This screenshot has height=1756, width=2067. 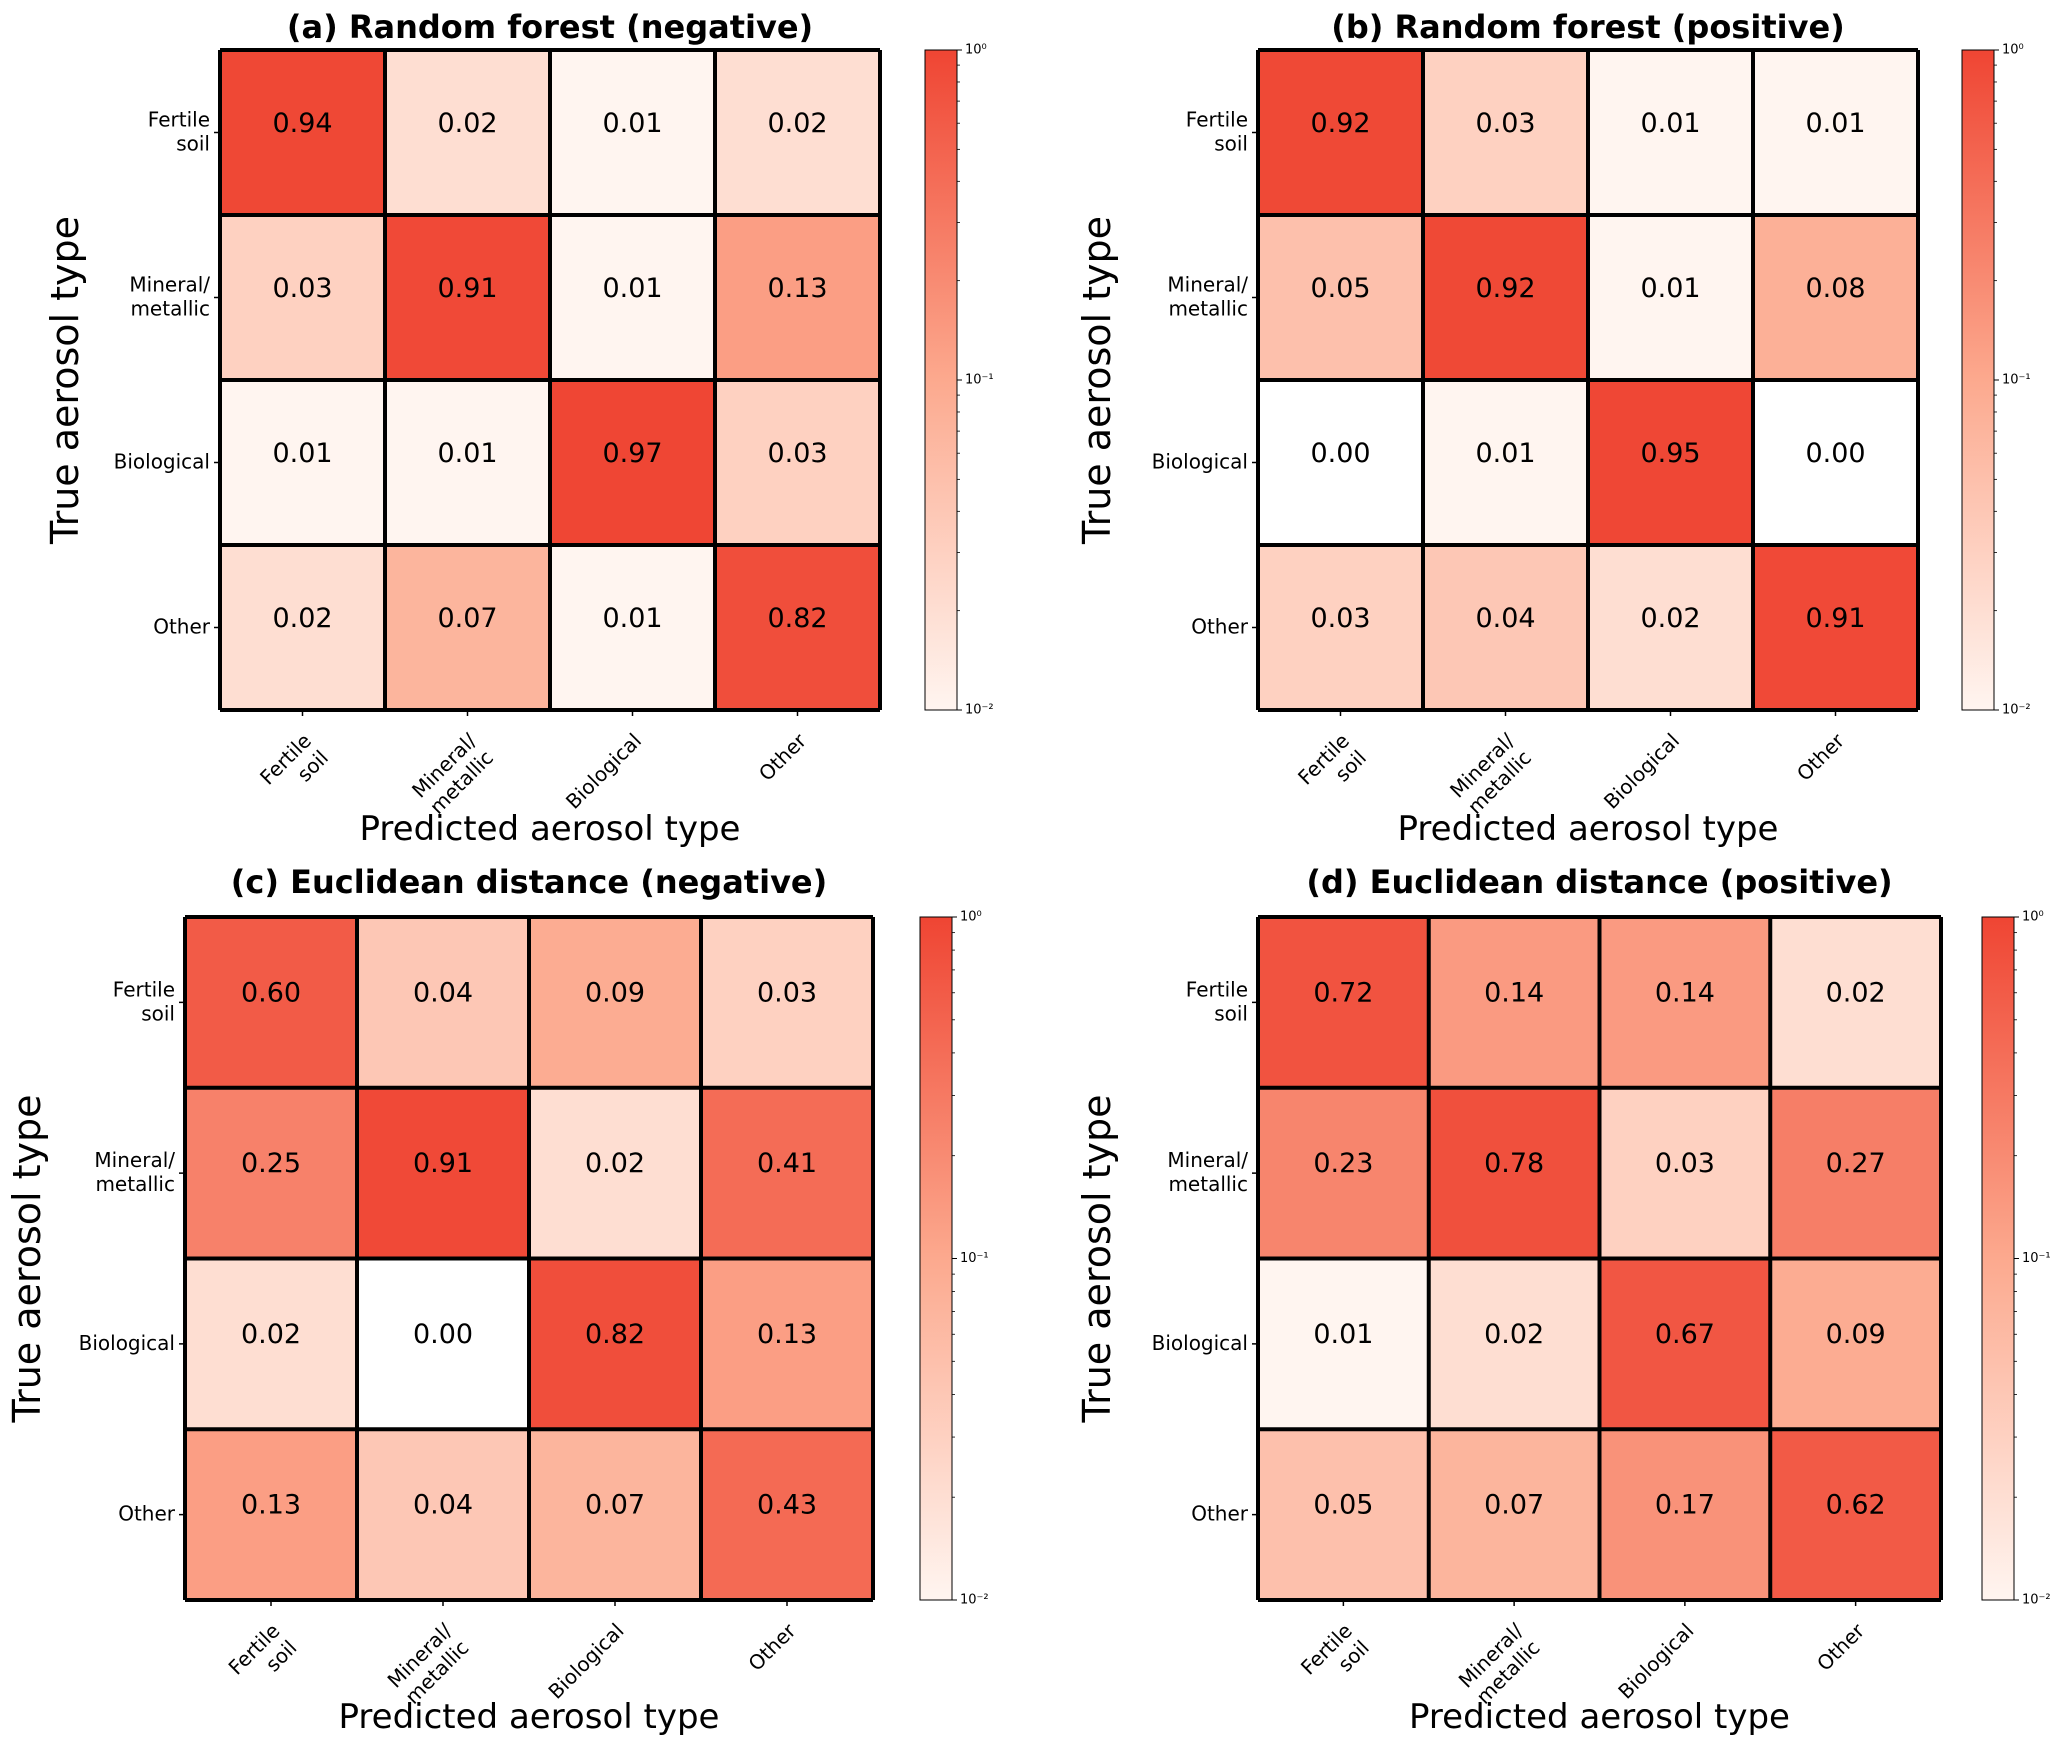 I want to click on cell-value-label: 0.04, so click(x=443, y=1505).